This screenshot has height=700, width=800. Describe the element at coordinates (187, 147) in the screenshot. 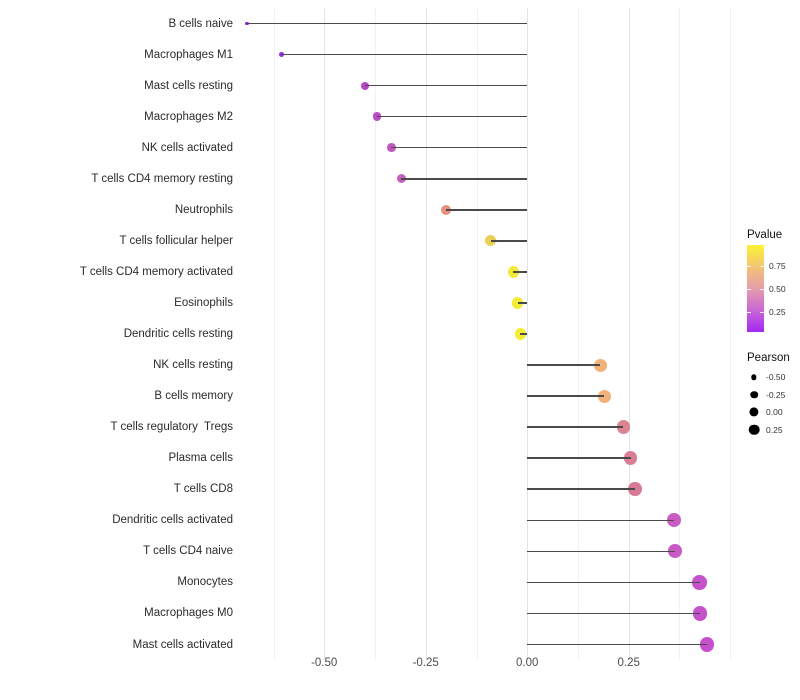

I see `y-axis-label: NK cells activated` at that location.